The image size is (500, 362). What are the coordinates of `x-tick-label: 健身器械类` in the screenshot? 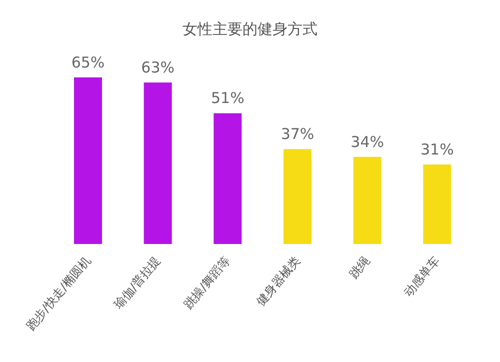 It's located at (278, 281).